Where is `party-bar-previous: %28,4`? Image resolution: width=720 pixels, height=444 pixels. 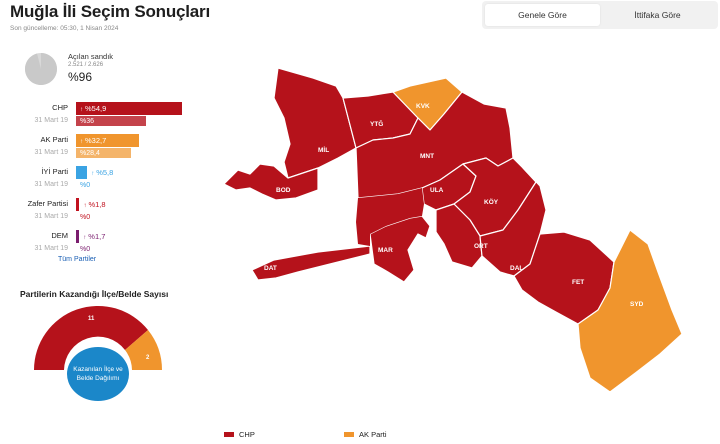 party-bar-previous: %28,4 is located at coordinates (103, 153).